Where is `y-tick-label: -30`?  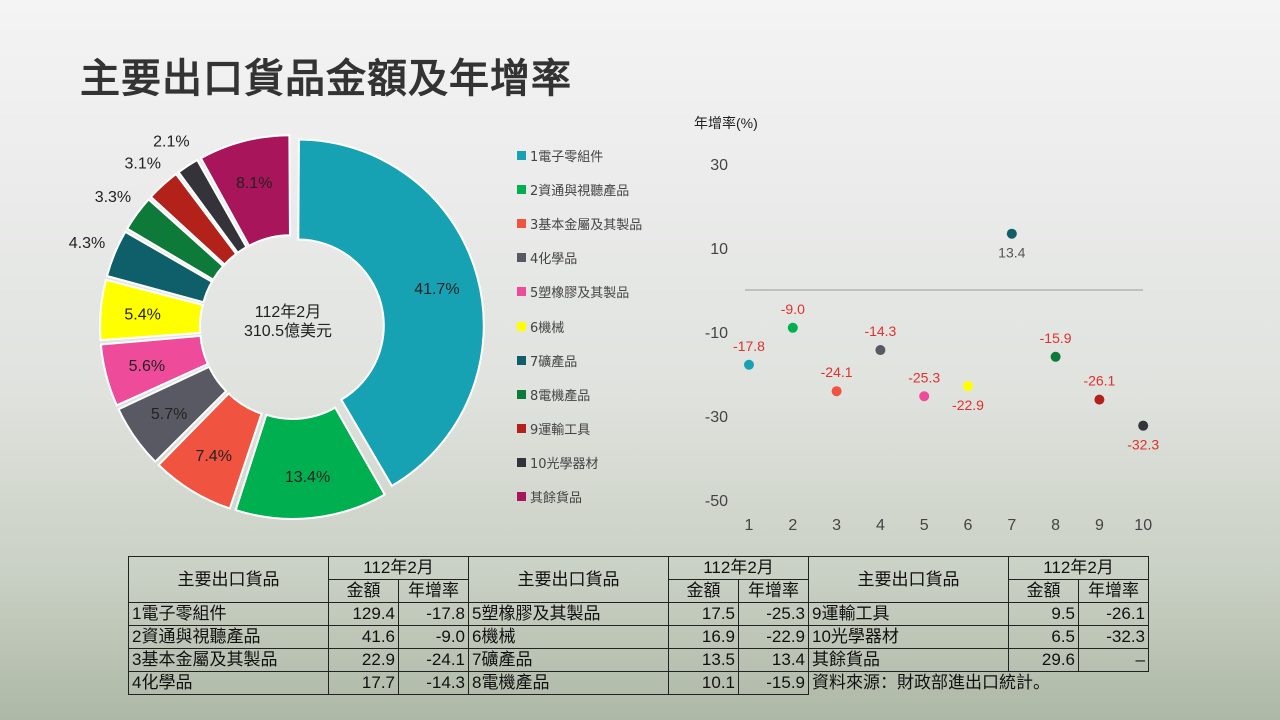
y-tick-label: -30 is located at coordinates (716, 417).